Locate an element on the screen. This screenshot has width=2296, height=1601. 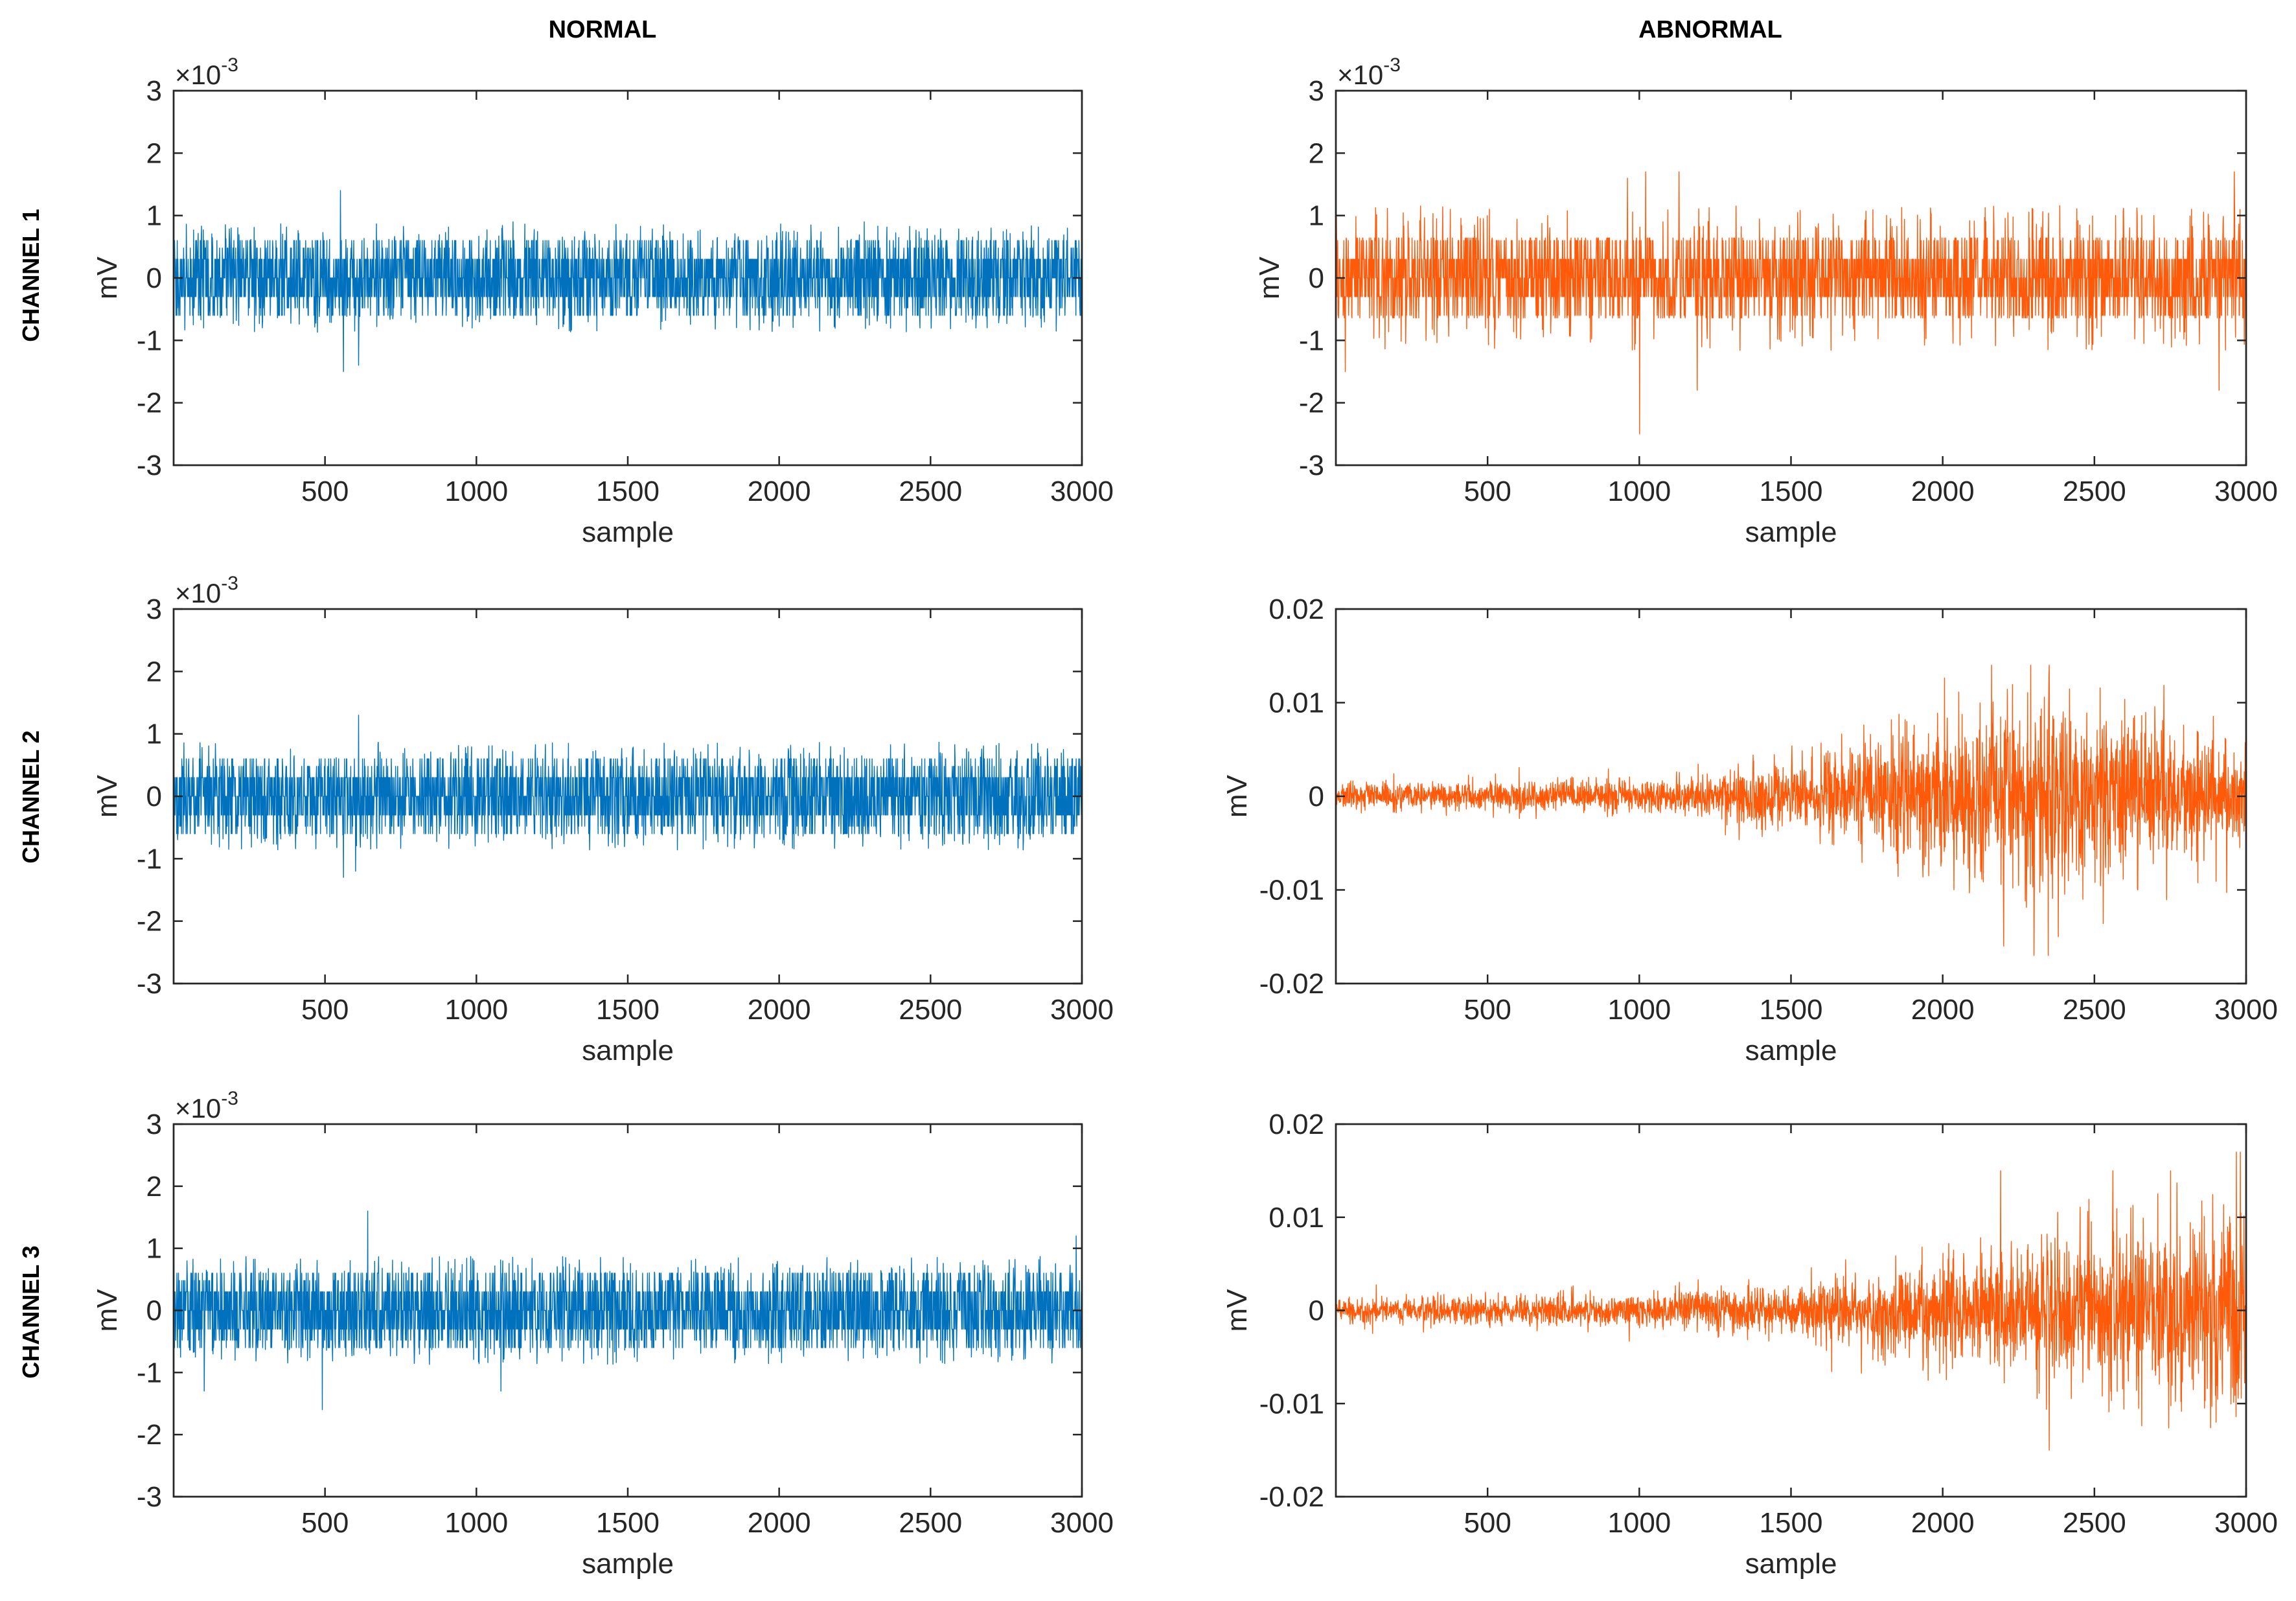
signal-trace-normal-ch2 is located at coordinates (628, 796).